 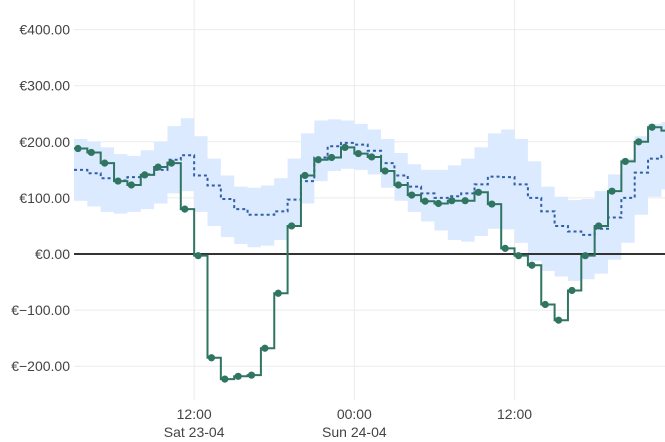 I want to click on y-tick-label: €100.00, so click(x=44, y=198).